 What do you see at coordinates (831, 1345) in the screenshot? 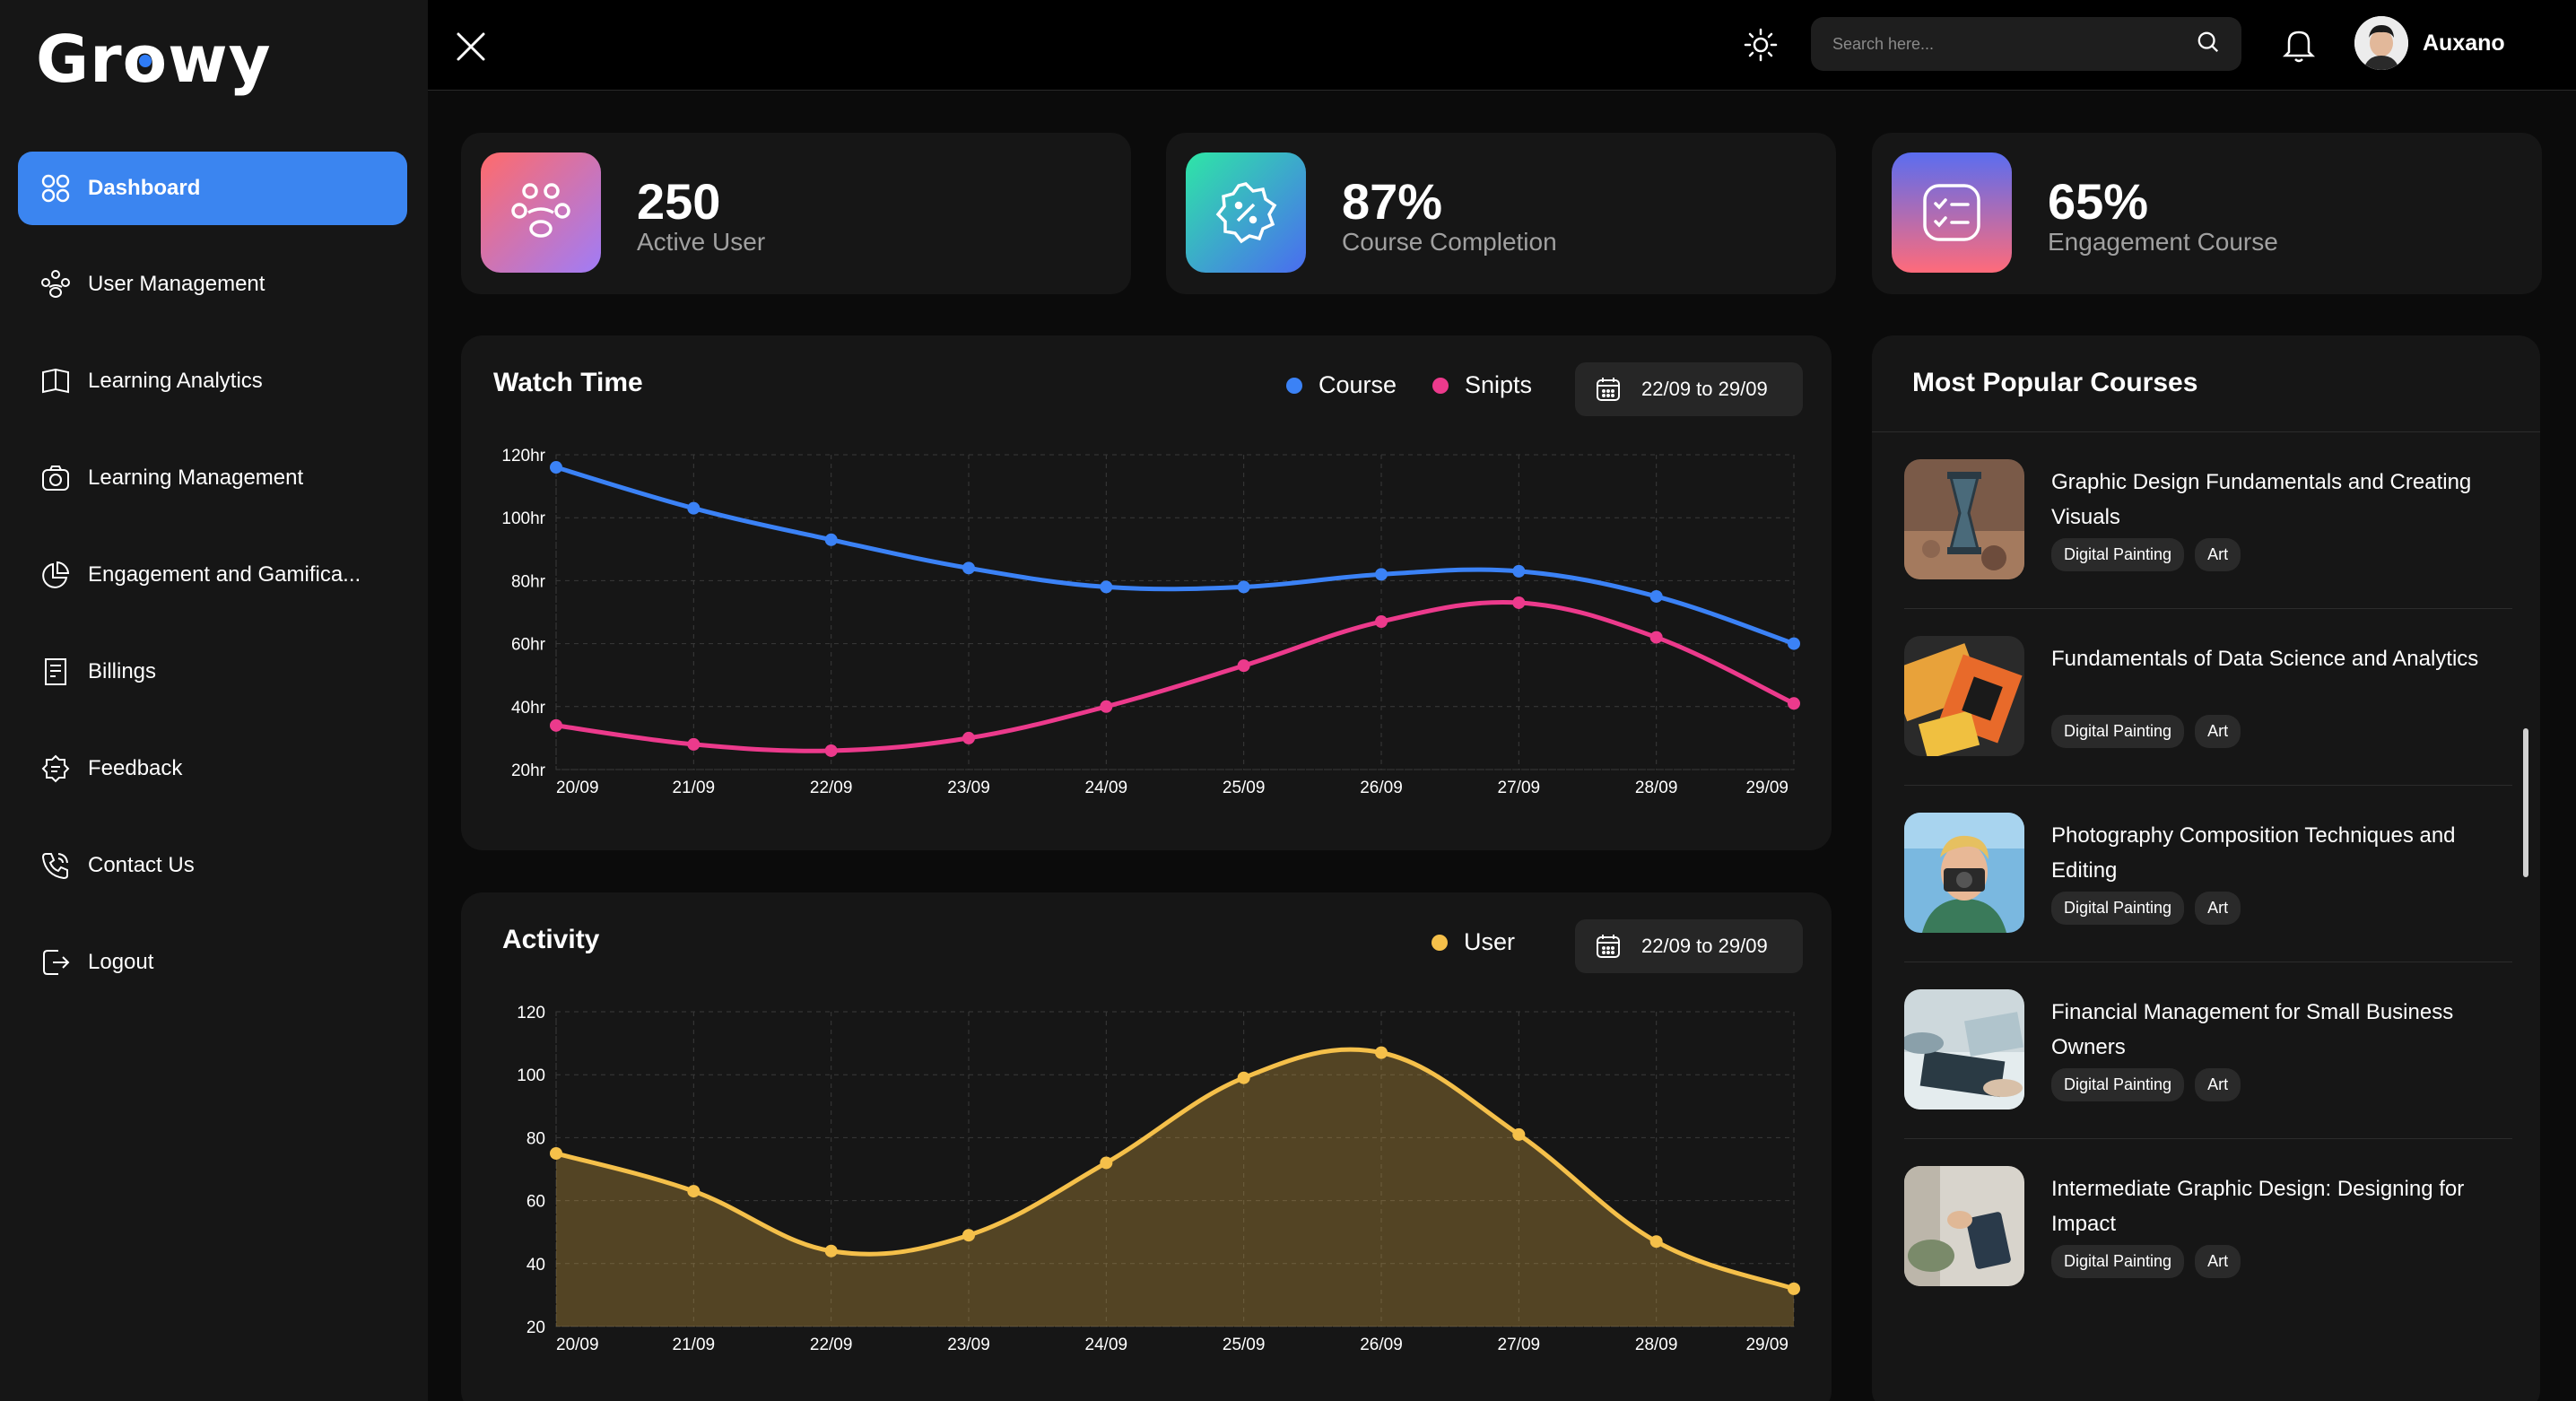
I see `x-tick-label: 22/09` at bounding box center [831, 1345].